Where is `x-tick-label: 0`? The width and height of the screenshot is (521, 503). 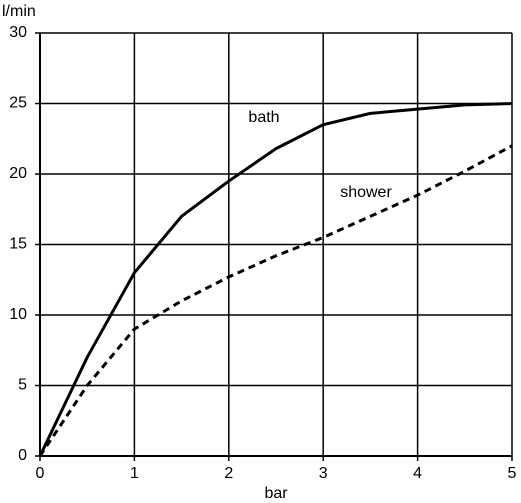 x-tick-label: 0 is located at coordinates (40, 473).